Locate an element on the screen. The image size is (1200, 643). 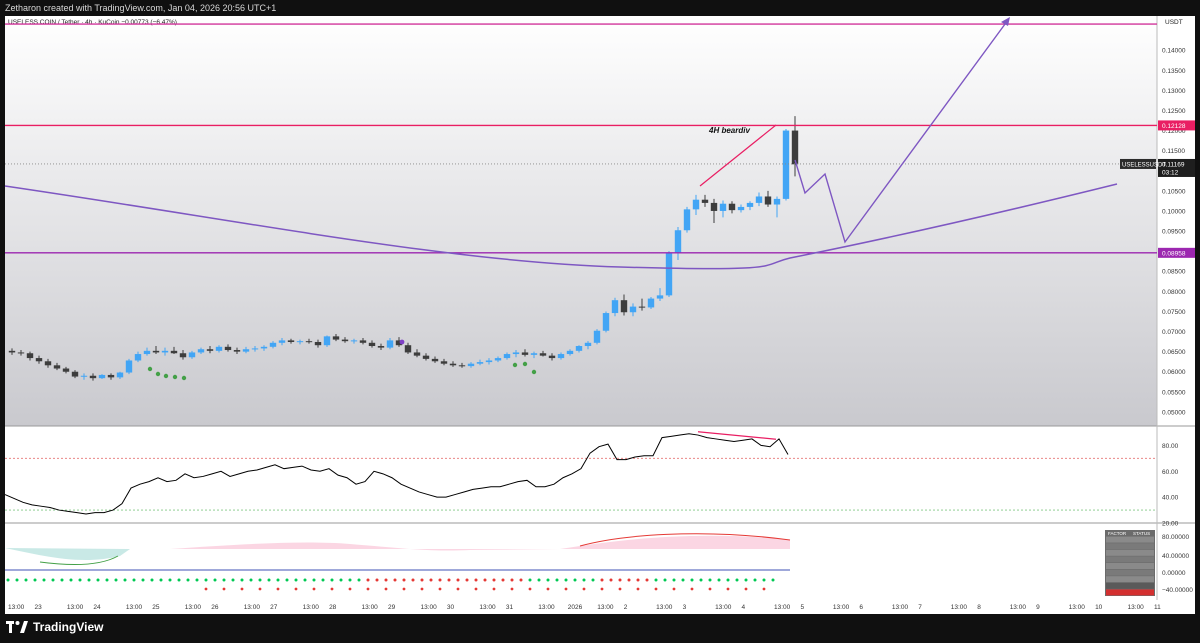
divergence-annotation: 4H beardiv is located at coordinates (729, 130).